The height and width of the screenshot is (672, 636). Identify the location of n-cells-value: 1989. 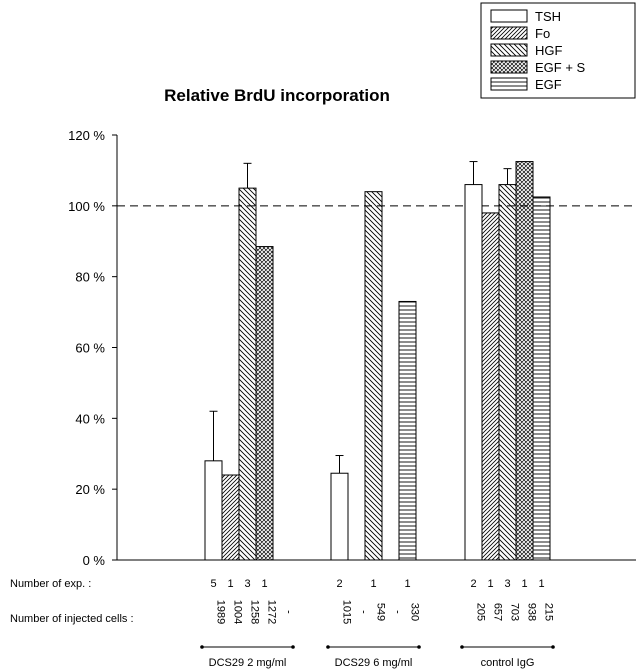
(221, 612).